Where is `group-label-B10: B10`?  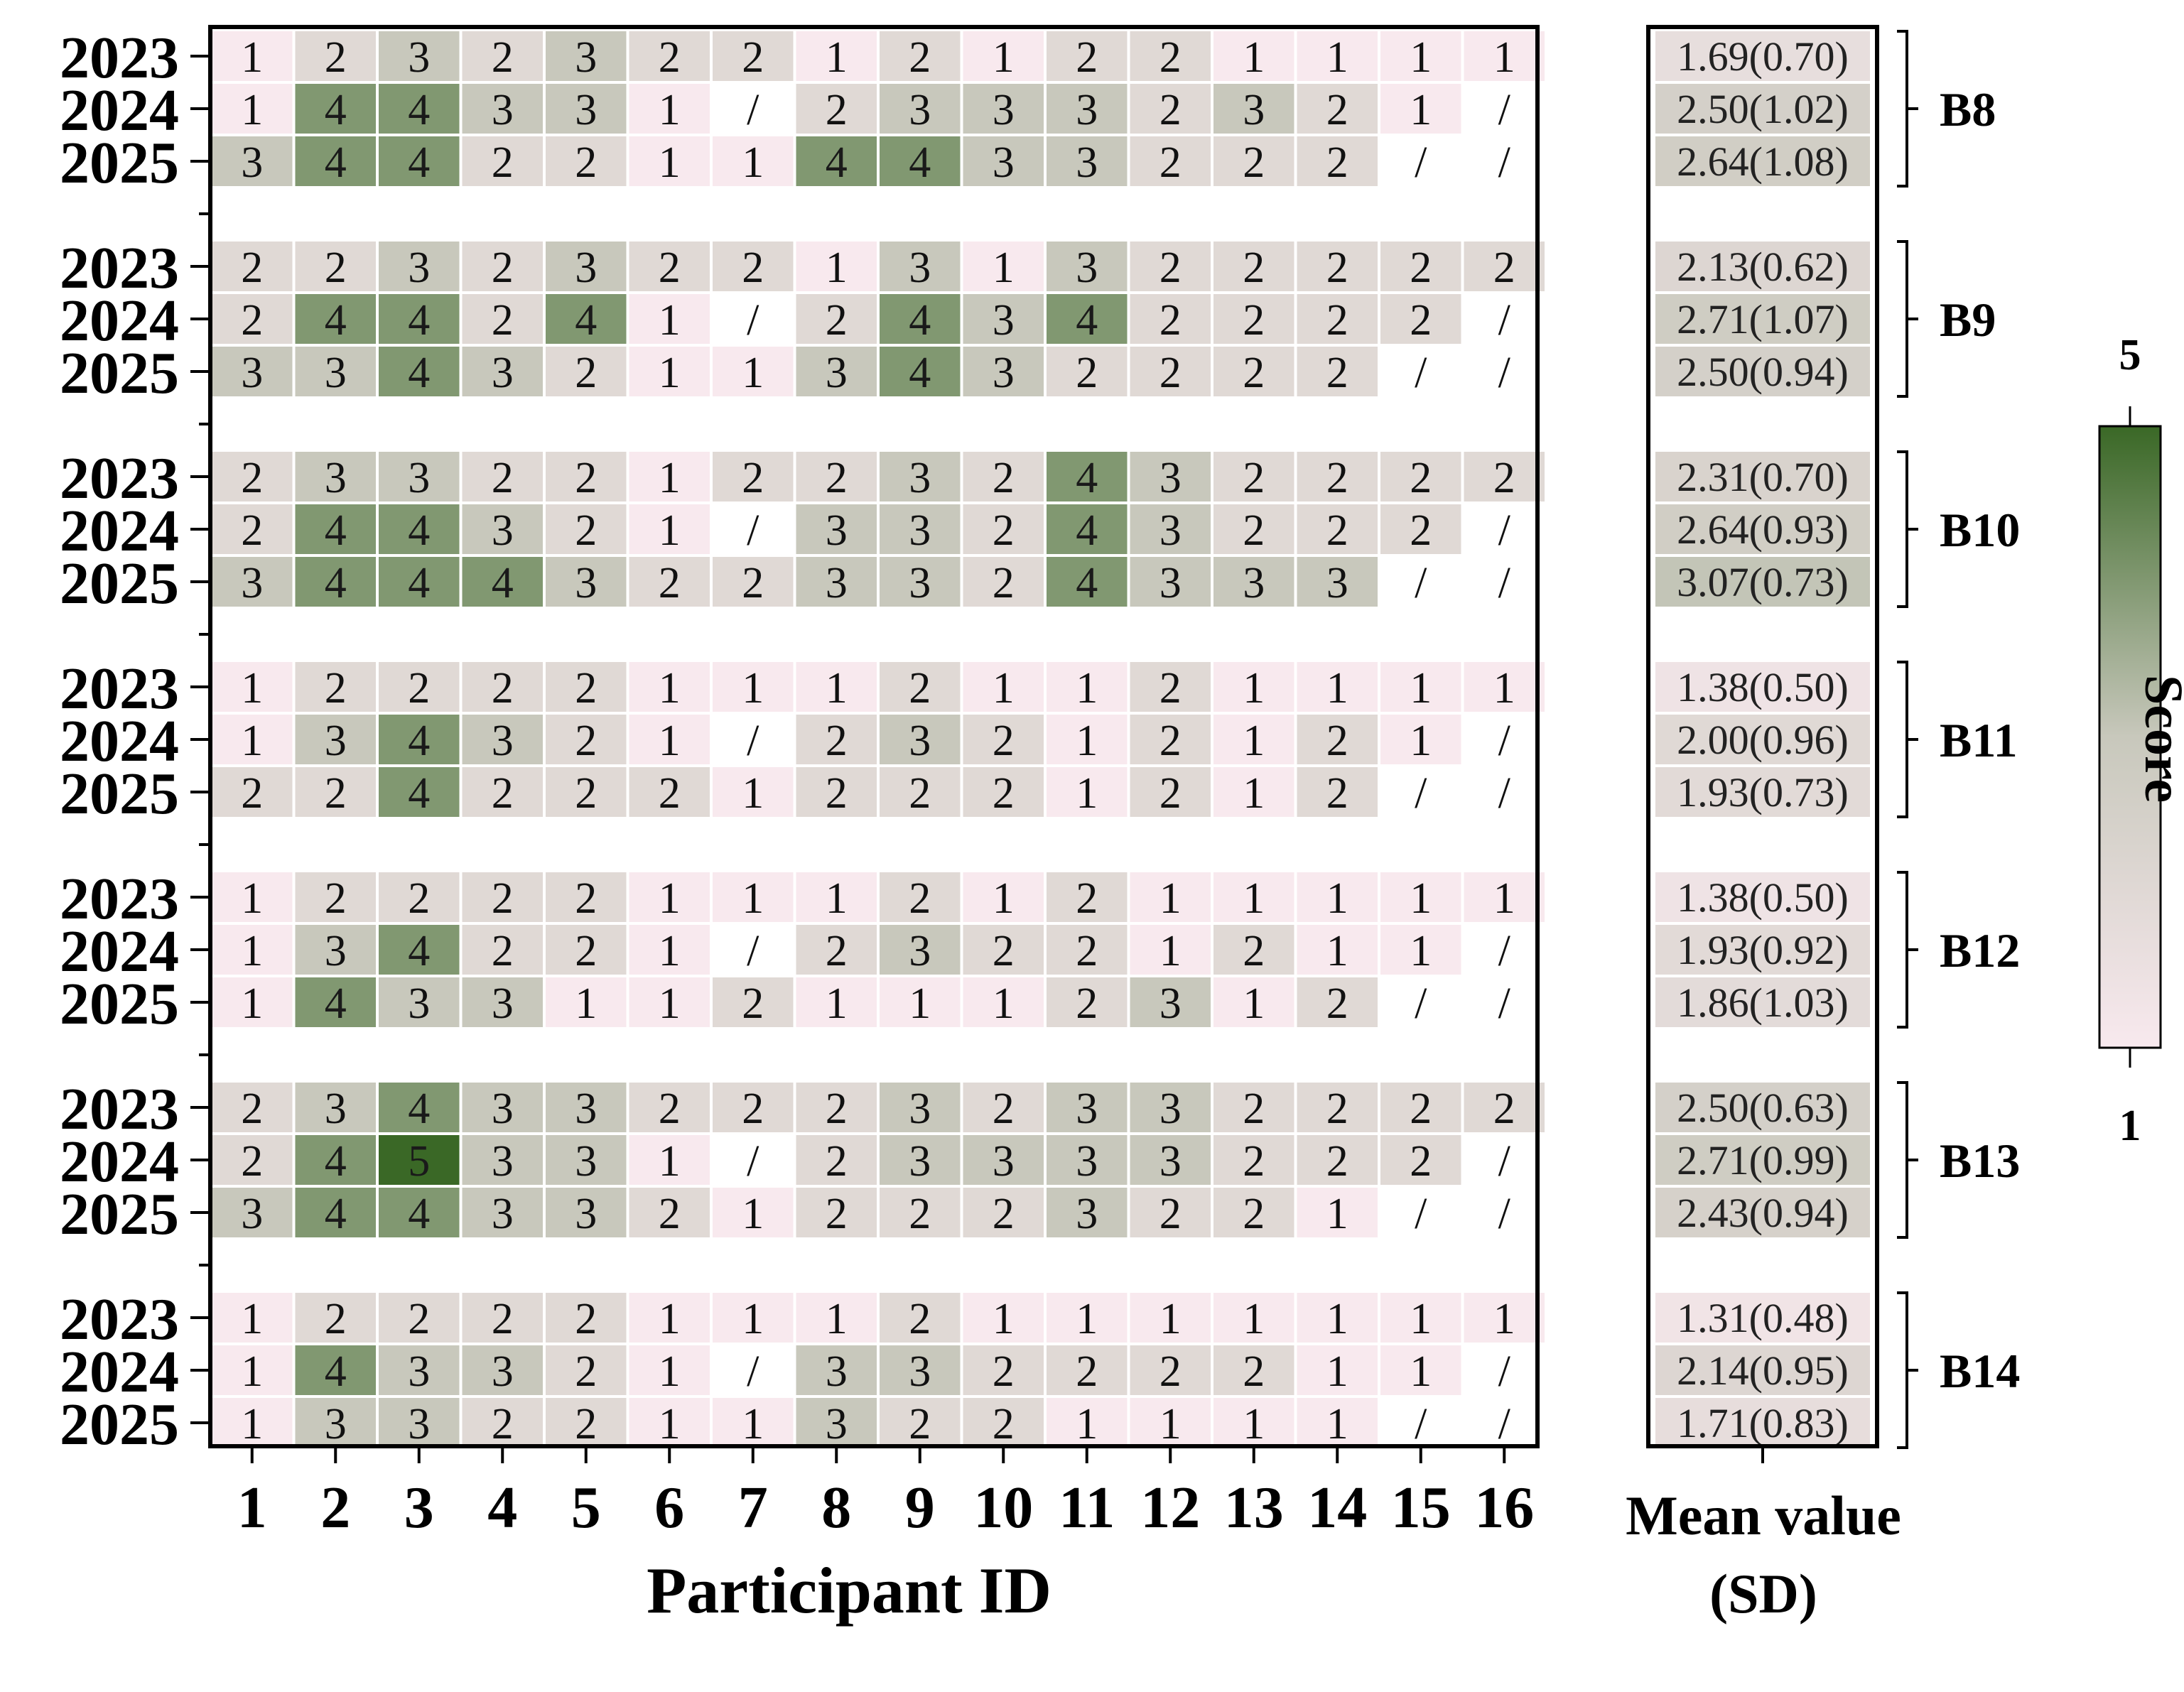 group-label-B10: B10 is located at coordinates (1980, 530).